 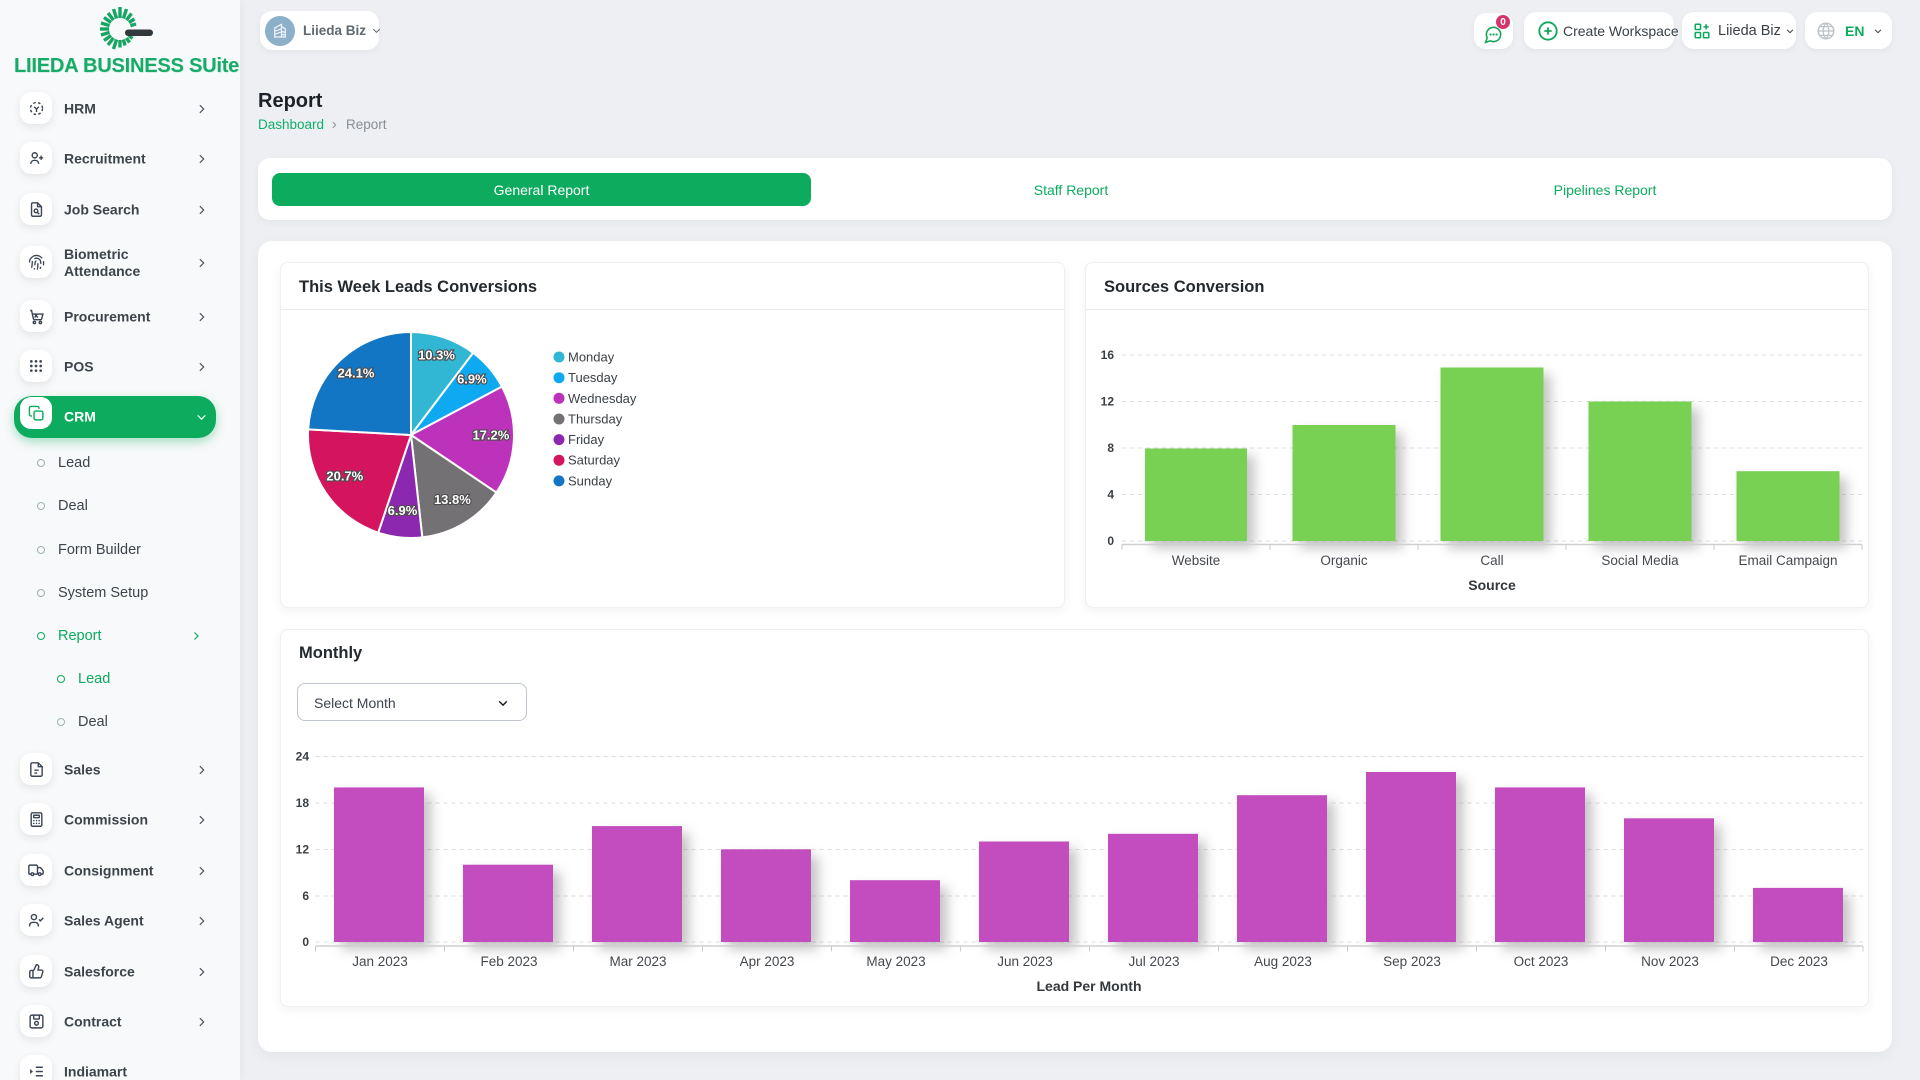 I want to click on svg-text: 4, so click(x=1110, y=495).